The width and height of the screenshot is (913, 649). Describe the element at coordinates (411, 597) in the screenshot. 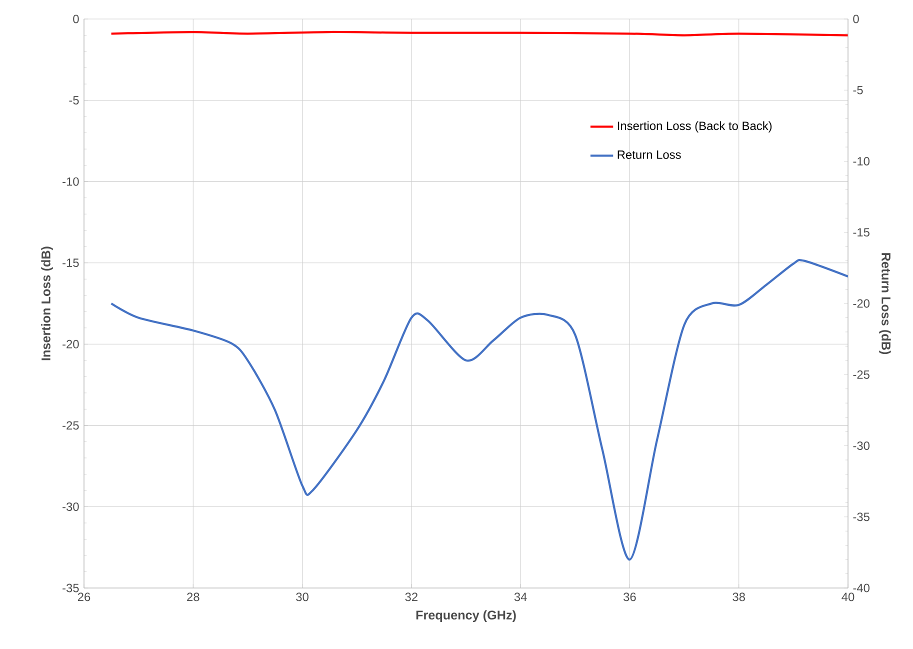

I see `x-tick-label: 32` at that location.